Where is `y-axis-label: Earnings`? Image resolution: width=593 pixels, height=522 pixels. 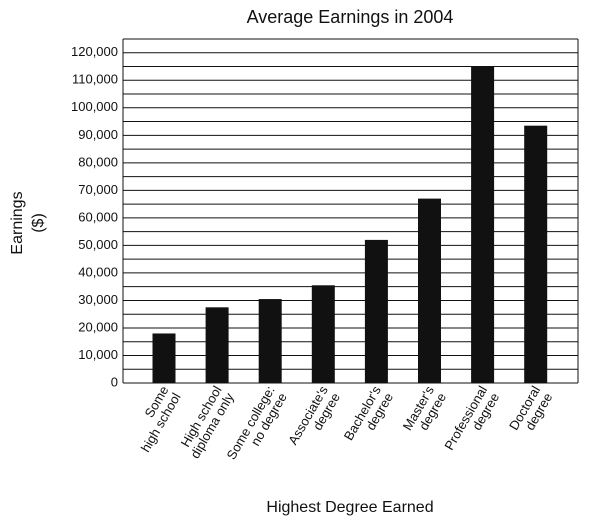 y-axis-label: Earnings is located at coordinates (17, 222).